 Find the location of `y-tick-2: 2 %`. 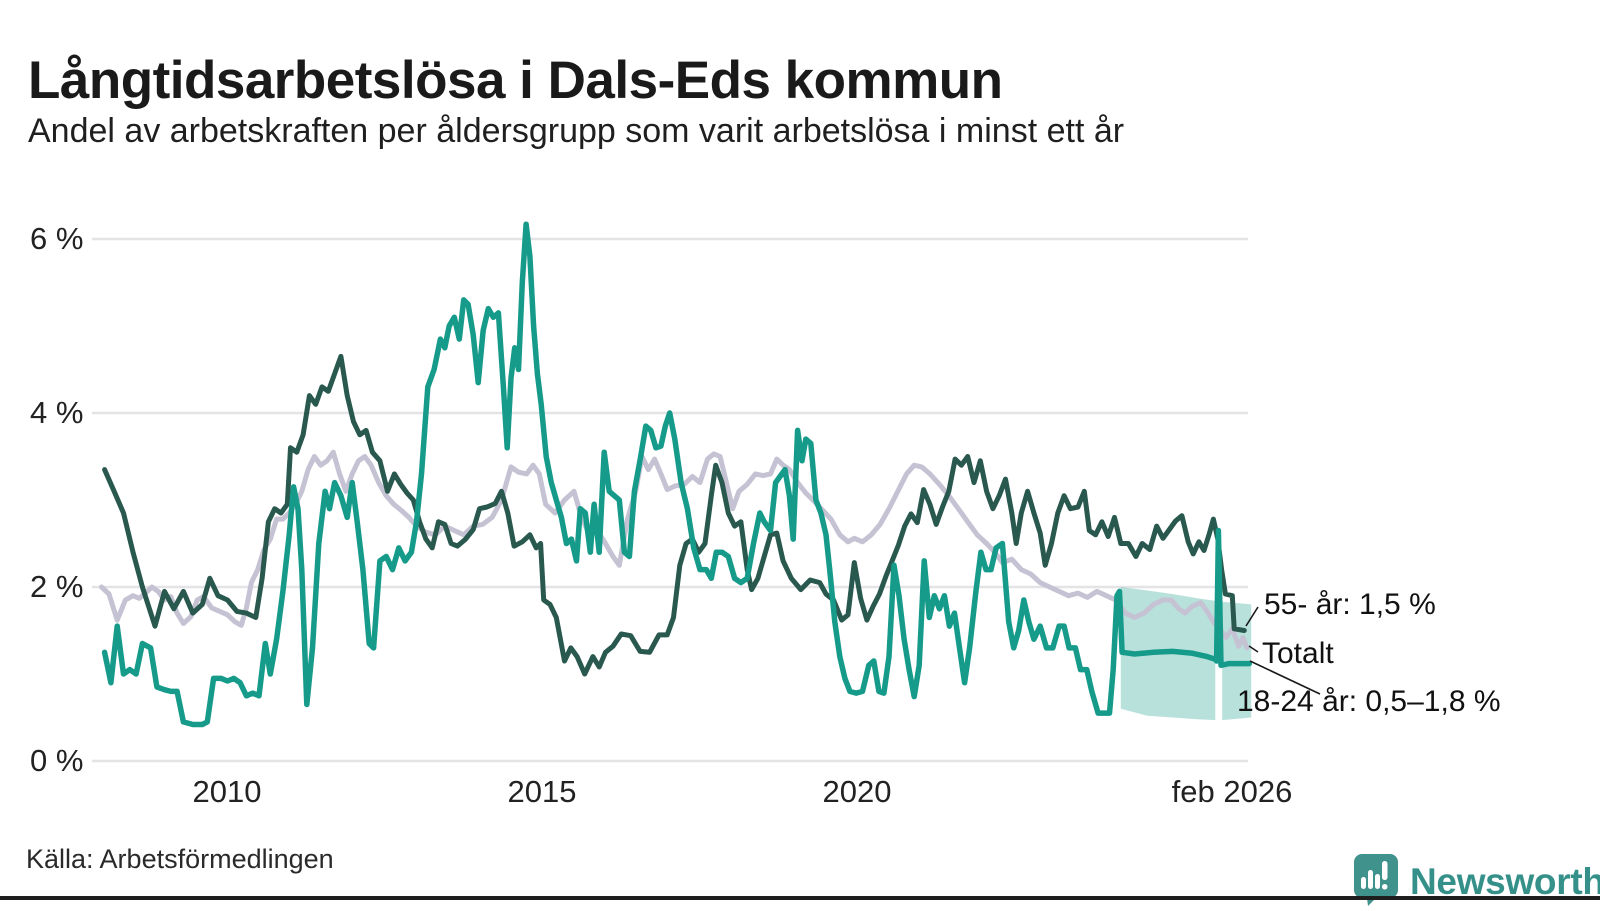

y-tick-2: 2 % is located at coordinates (57, 586).